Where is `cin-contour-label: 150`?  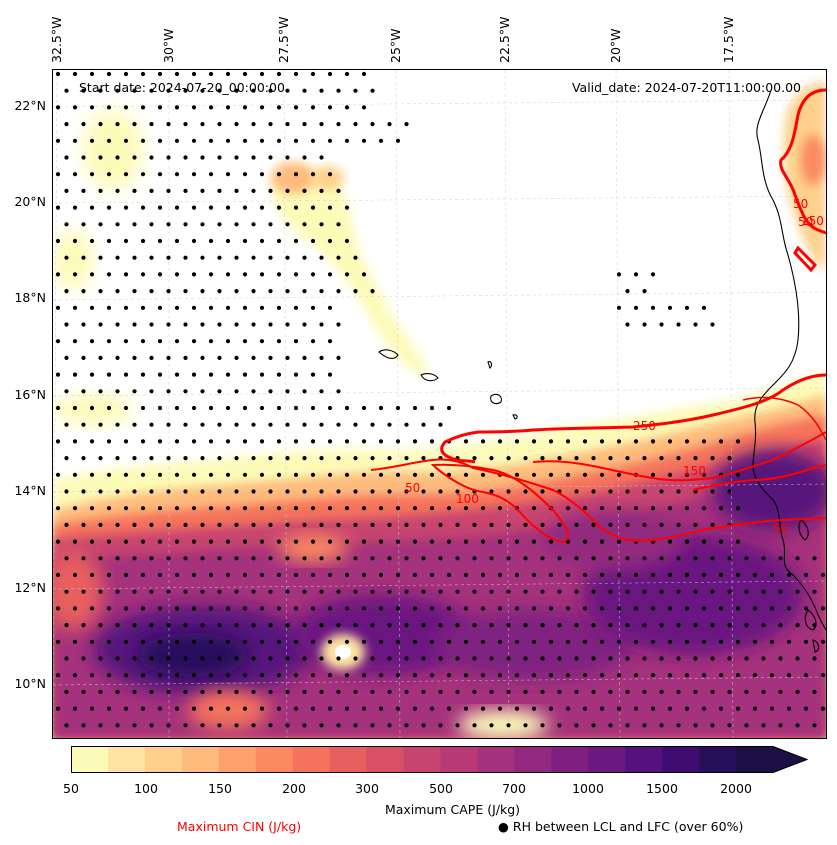 cin-contour-label: 150 is located at coordinates (694, 471).